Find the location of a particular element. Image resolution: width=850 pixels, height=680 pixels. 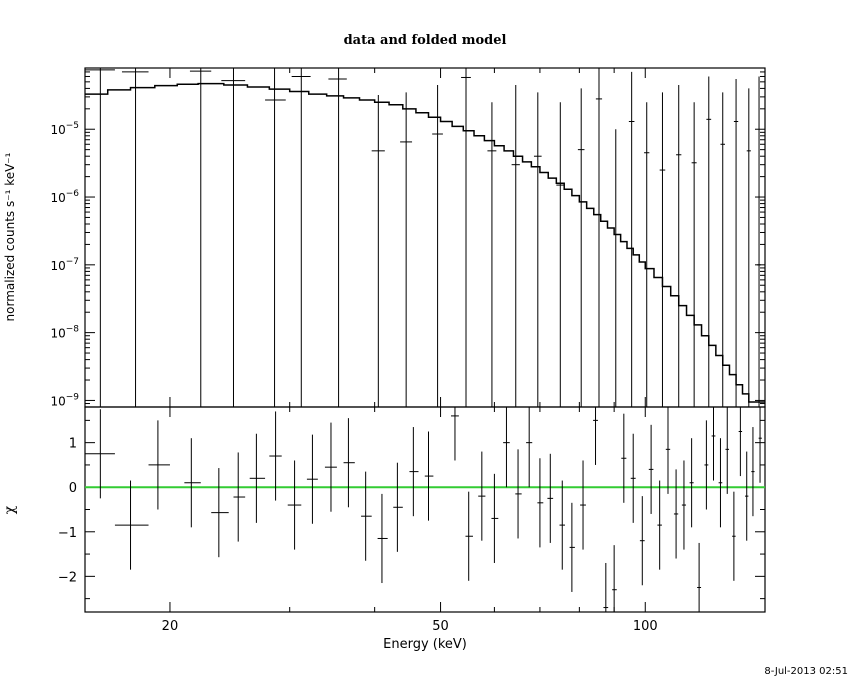

x-tick-label: 20 is located at coordinates (170, 626).